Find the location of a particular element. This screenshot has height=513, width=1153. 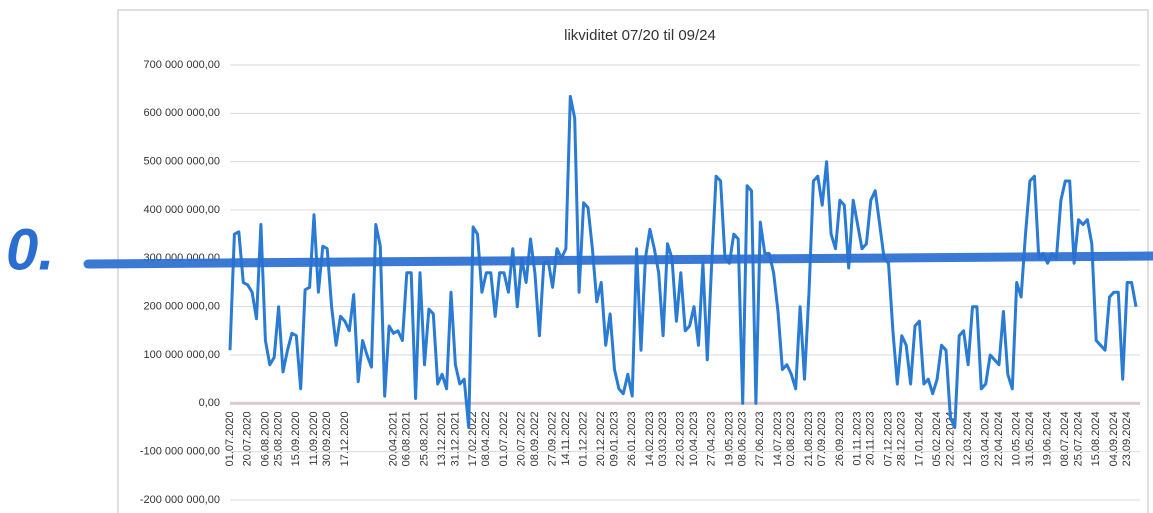

x-tick-label: 21.08.2023 is located at coordinates (809, 438).